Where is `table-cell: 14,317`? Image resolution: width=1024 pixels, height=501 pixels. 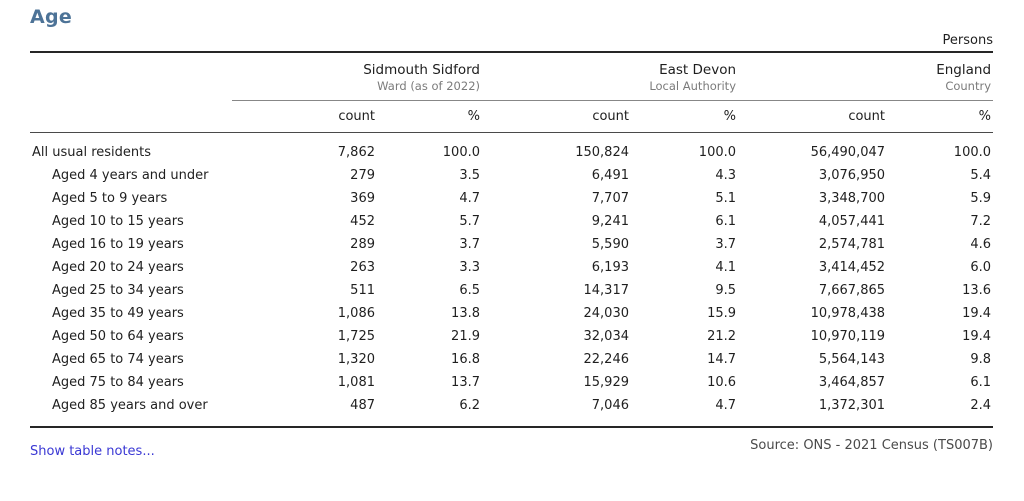 table-cell: 14,317 is located at coordinates (606, 291).